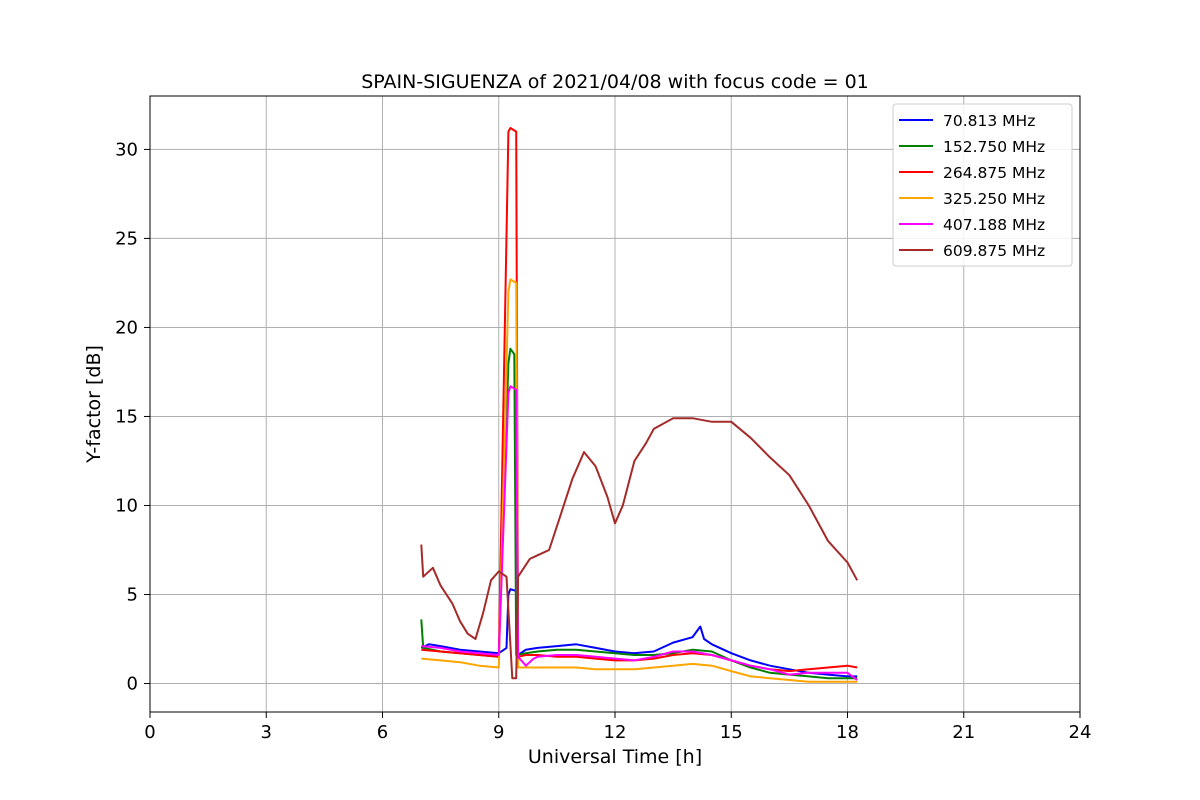 This screenshot has height=800, width=1200. I want to click on y-tick-label: 30, so click(126, 149).